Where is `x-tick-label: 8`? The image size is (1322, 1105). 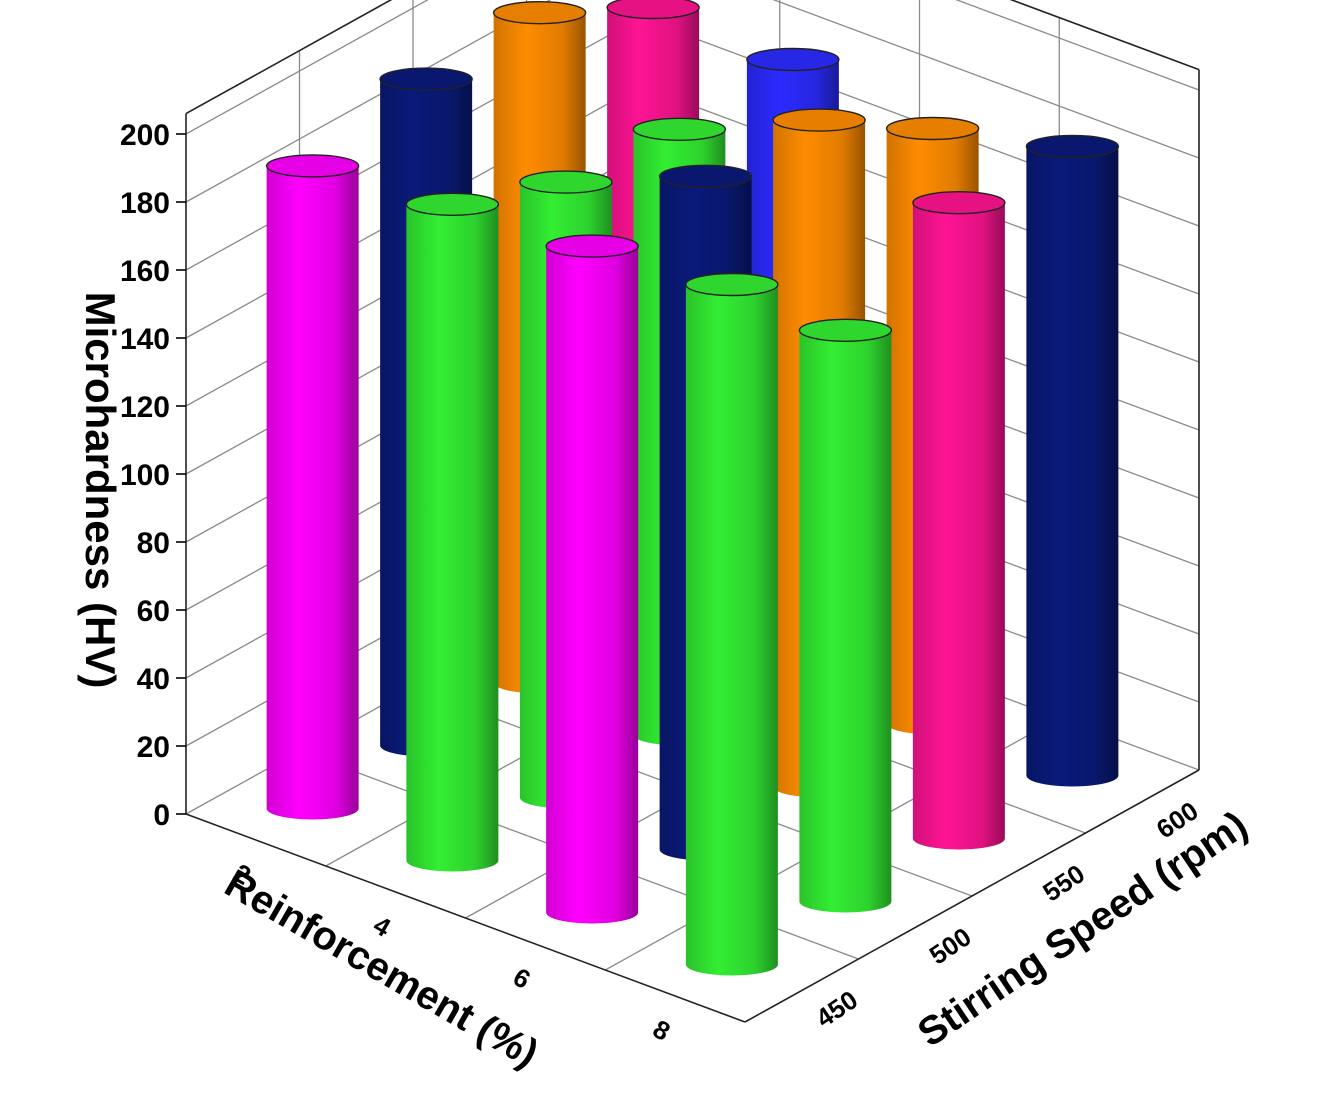 x-tick-label: 8 is located at coordinates (662, 1030).